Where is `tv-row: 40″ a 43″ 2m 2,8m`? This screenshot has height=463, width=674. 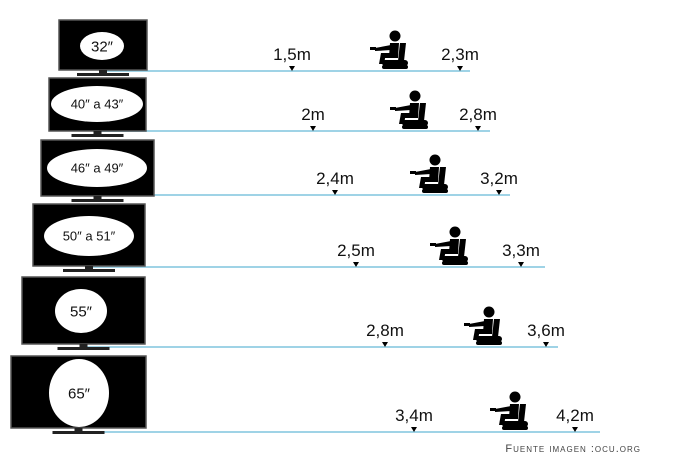
tv-row: 40″ a 43″ 2m 2,8m is located at coordinates (272, 107).